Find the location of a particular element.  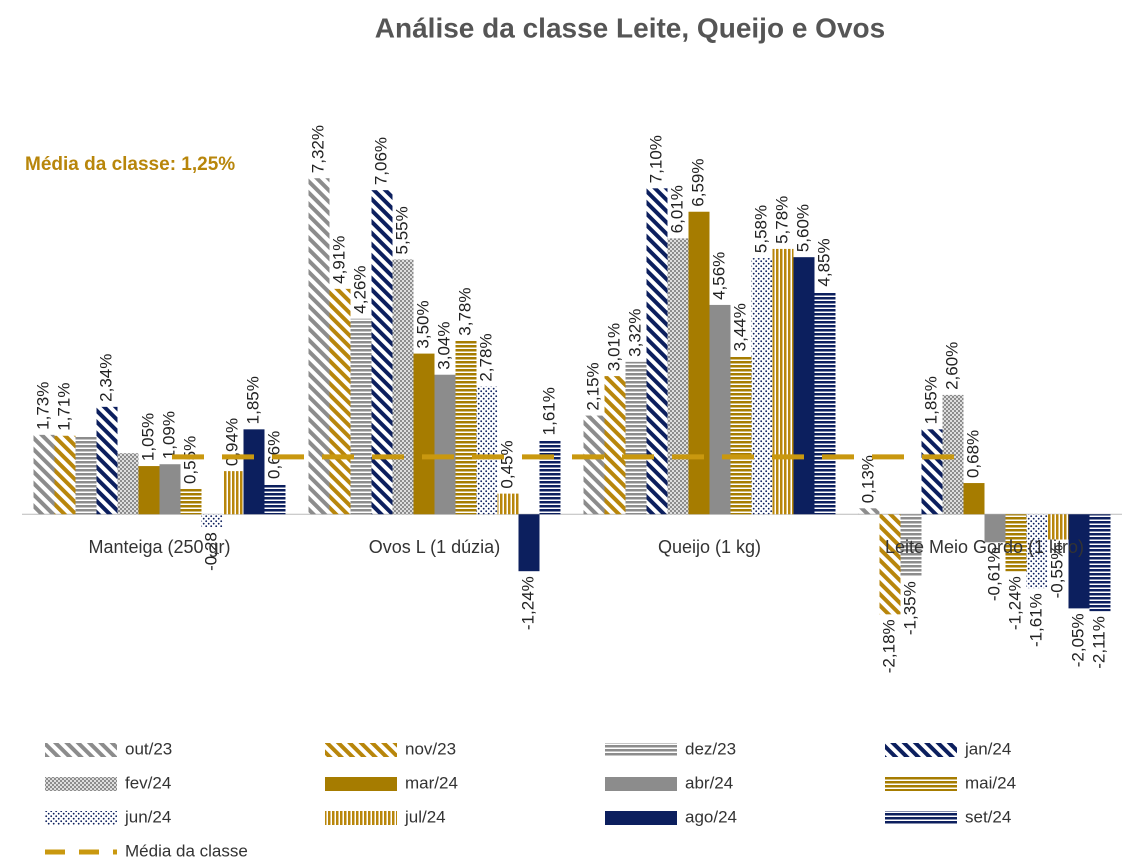

data-label: 3,78% is located at coordinates (464, 312).